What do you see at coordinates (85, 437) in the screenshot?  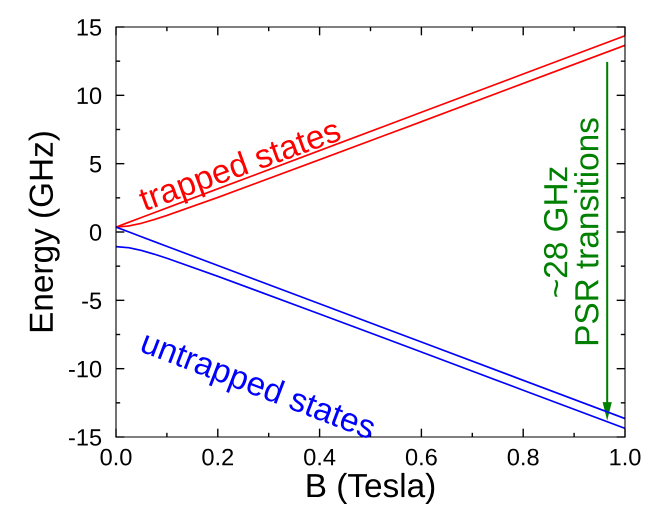 I see `y-tick-label: -15` at bounding box center [85, 437].